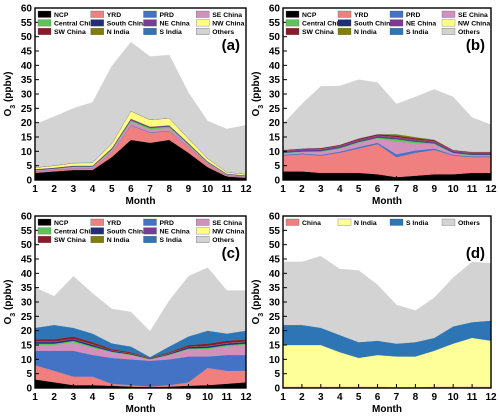 Image resolution: width=500 pixels, height=417 pixels. What do you see at coordinates (171, 240) in the screenshot?
I see `legend-label: S India` at bounding box center [171, 240].